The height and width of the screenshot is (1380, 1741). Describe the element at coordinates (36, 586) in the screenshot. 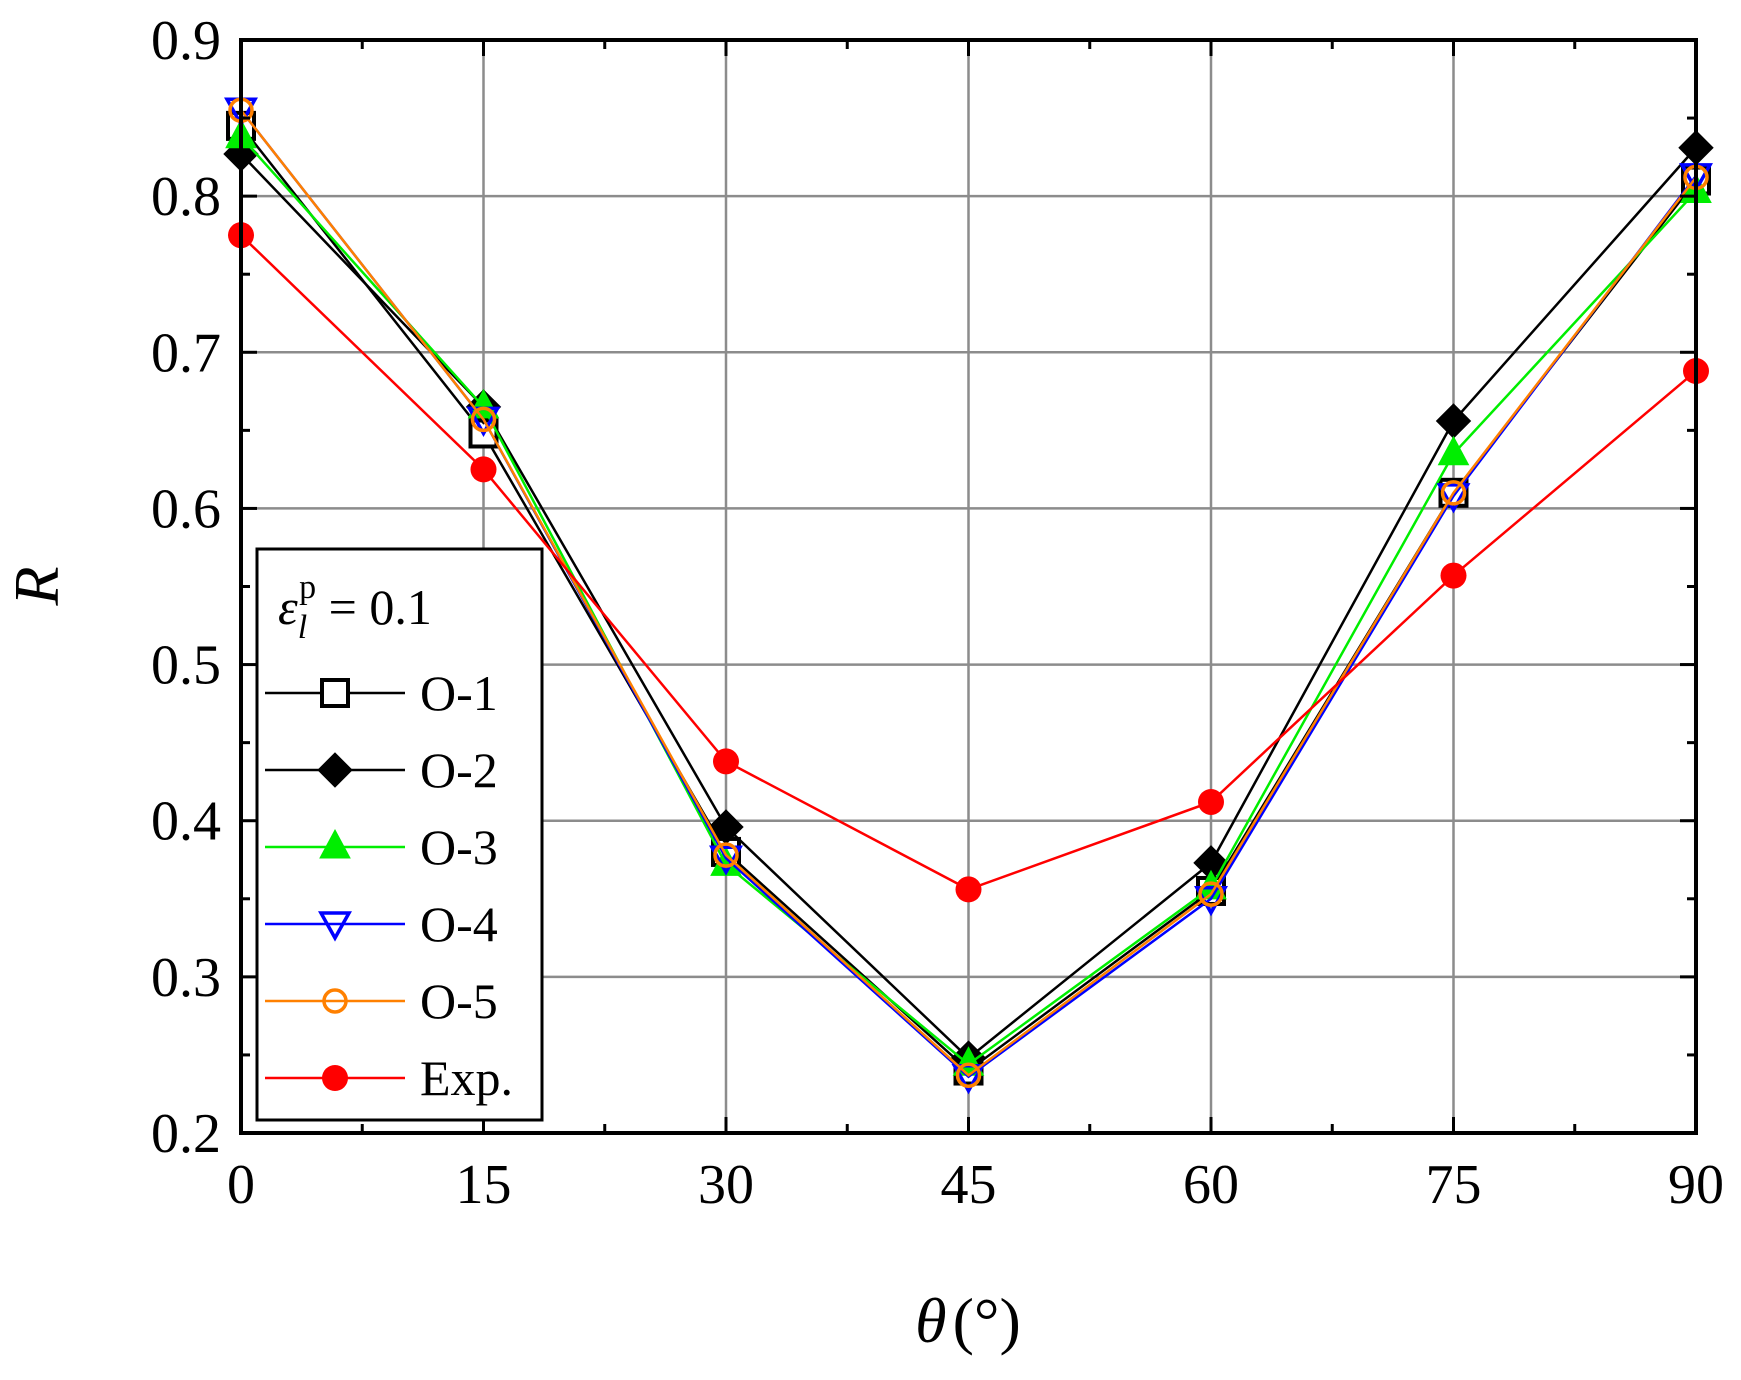

I see `y-axis-title: R` at that location.